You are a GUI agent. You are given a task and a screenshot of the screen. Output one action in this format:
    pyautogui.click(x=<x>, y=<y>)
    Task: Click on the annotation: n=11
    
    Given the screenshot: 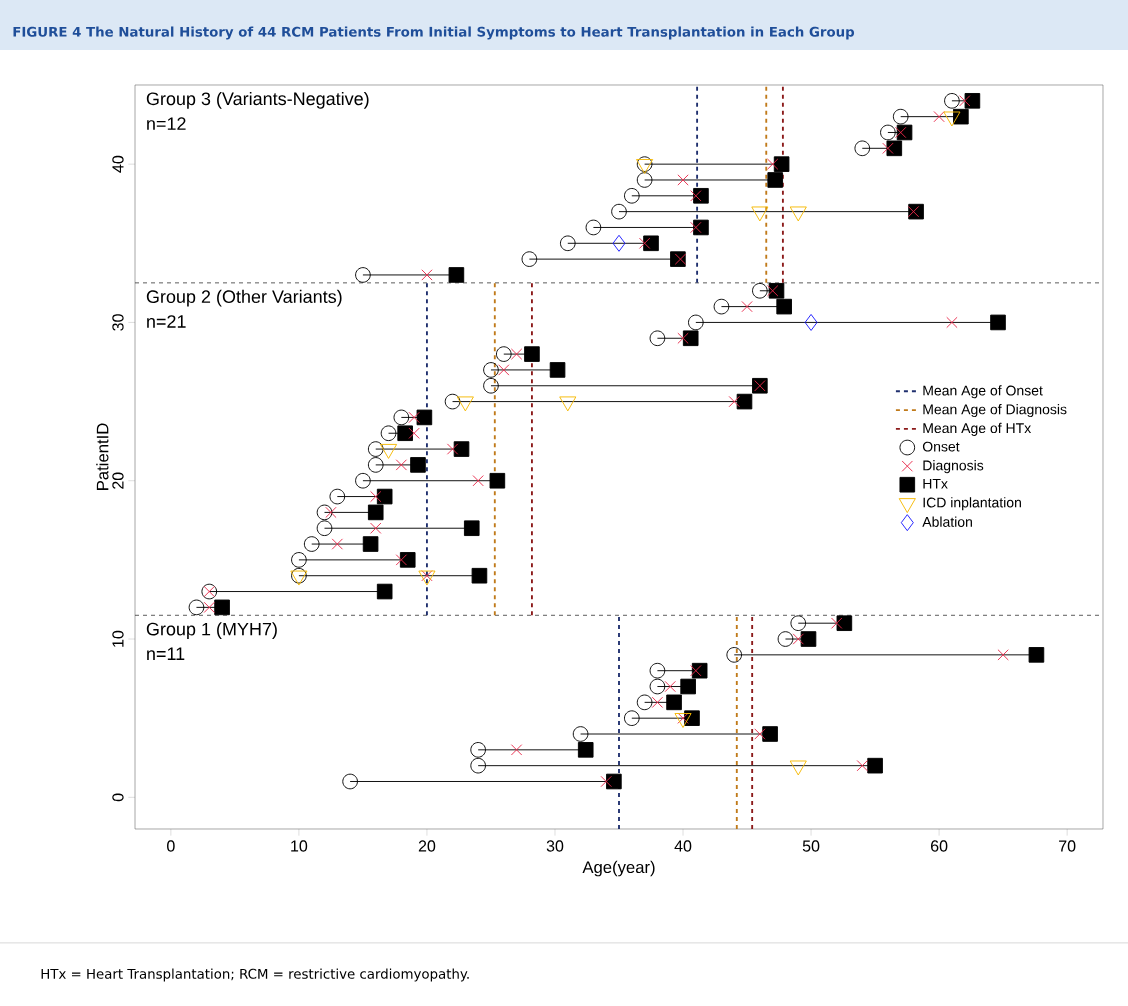 What is the action you would take?
    pyautogui.click(x=166, y=653)
    